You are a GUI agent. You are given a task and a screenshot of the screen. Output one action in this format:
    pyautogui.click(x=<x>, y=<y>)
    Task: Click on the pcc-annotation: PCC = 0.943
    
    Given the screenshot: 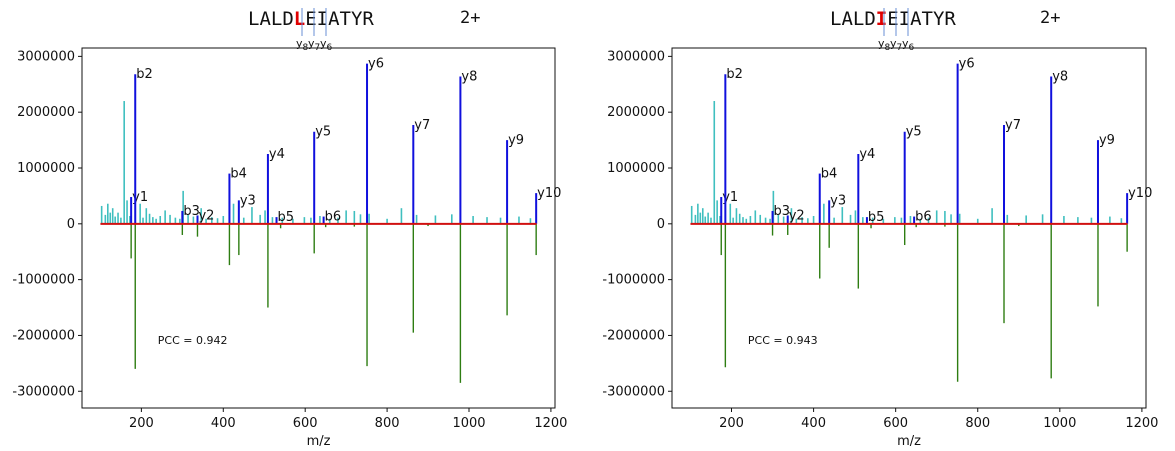 What is the action you would take?
    pyautogui.click(x=783, y=340)
    